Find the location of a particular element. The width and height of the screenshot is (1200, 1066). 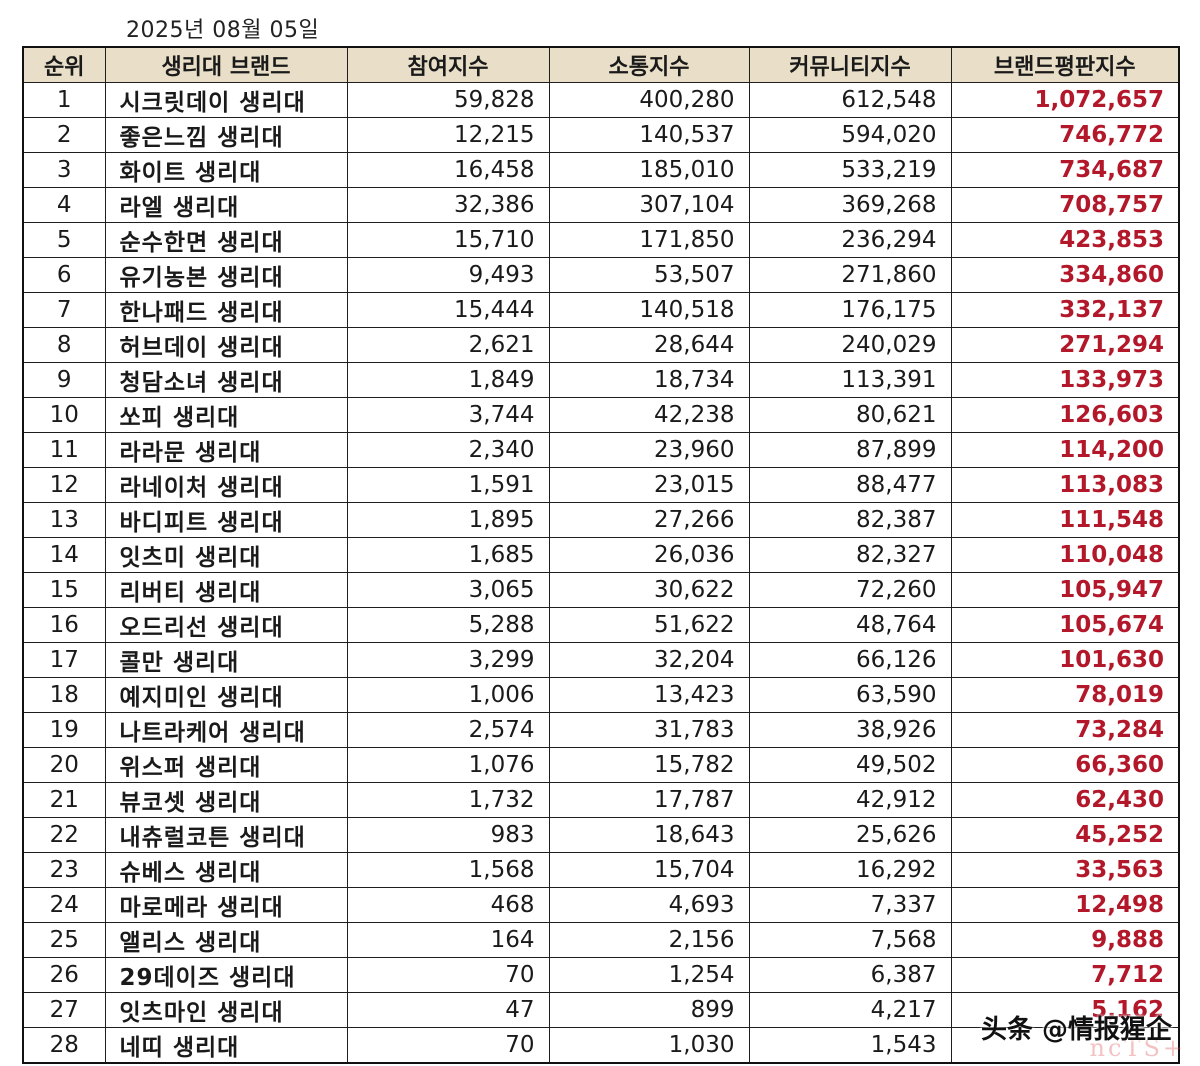

table-row: 6 유기농본 생리대 9,493 53,507 271,860 334,860 is located at coordinates (601, 275).